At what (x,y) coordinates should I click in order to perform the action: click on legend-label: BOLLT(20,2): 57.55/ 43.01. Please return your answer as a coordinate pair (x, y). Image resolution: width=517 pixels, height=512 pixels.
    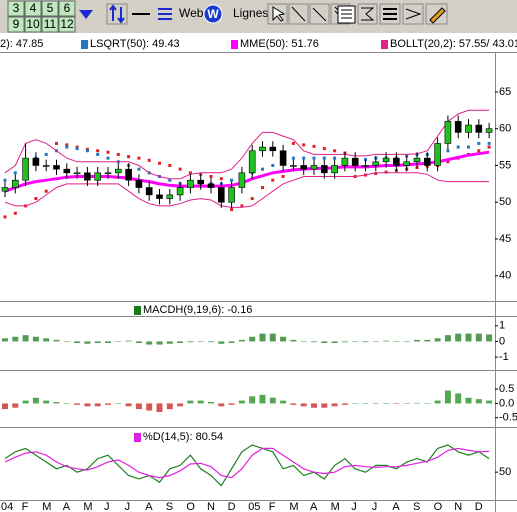
    Looking at the image, I should click on (453, 44).